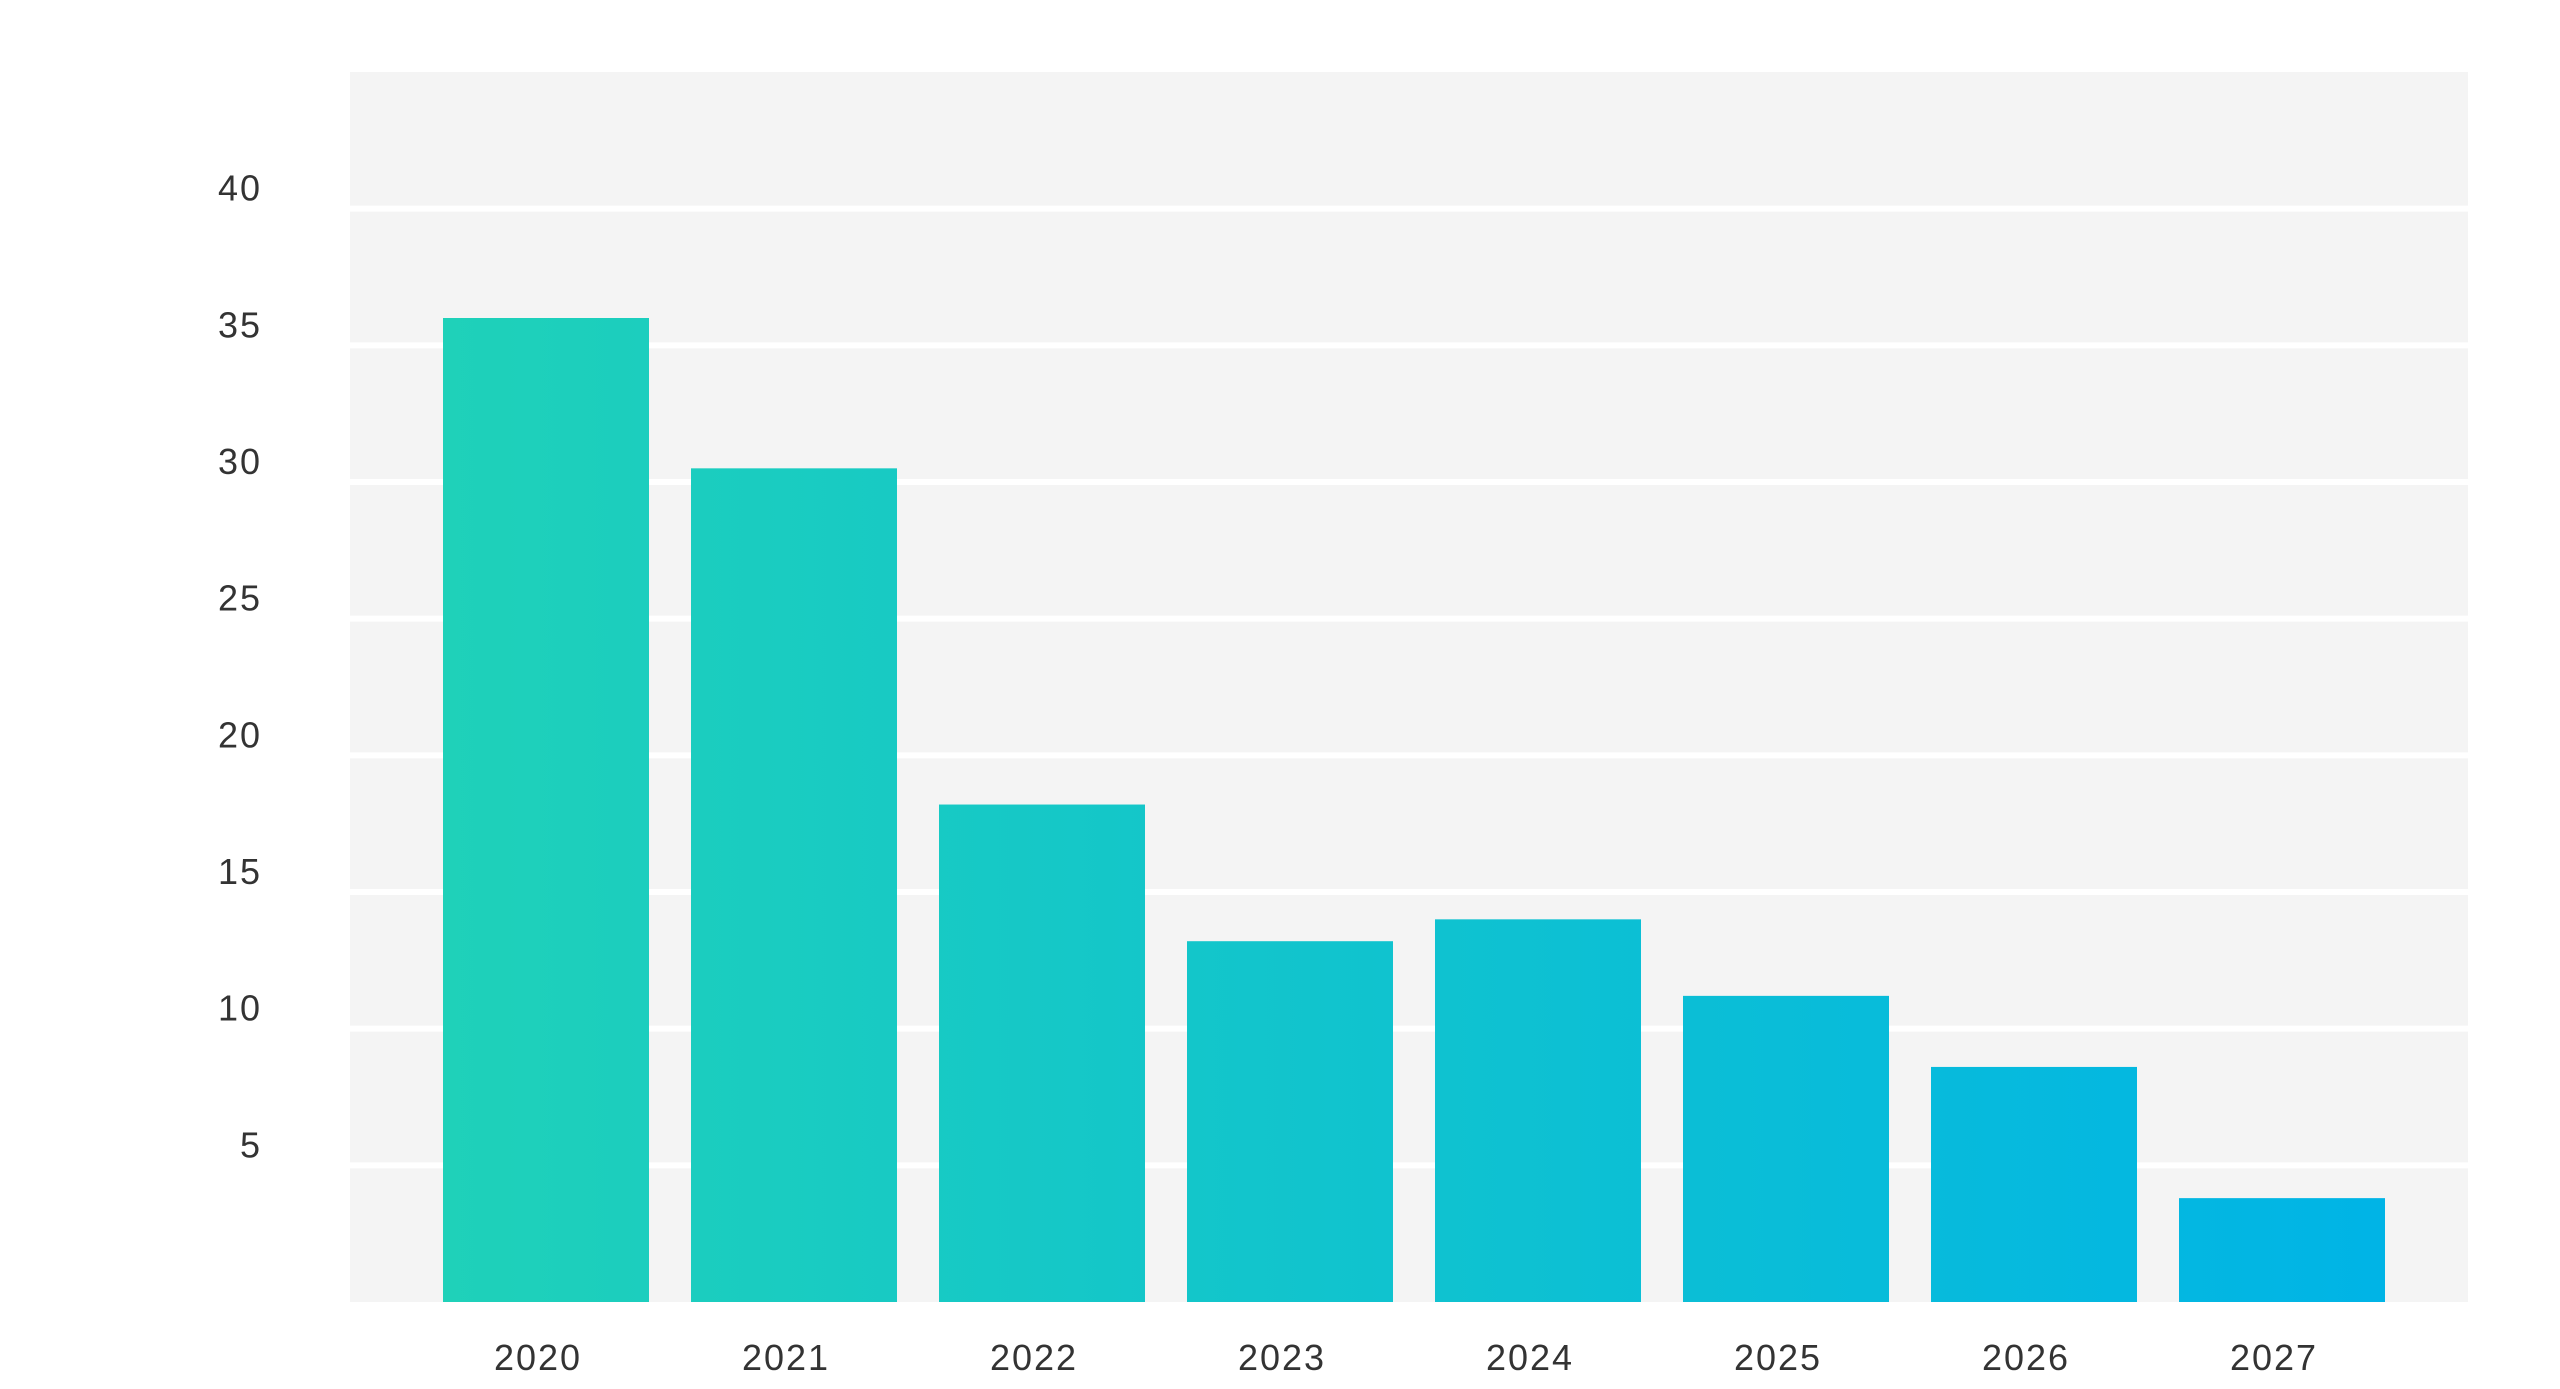 The width and height of the screenshot is (2560, 1389). What do you see at coordinates (546, 810) in the screenshot?
I see `bar-2020` at bounding box center [546, 810].